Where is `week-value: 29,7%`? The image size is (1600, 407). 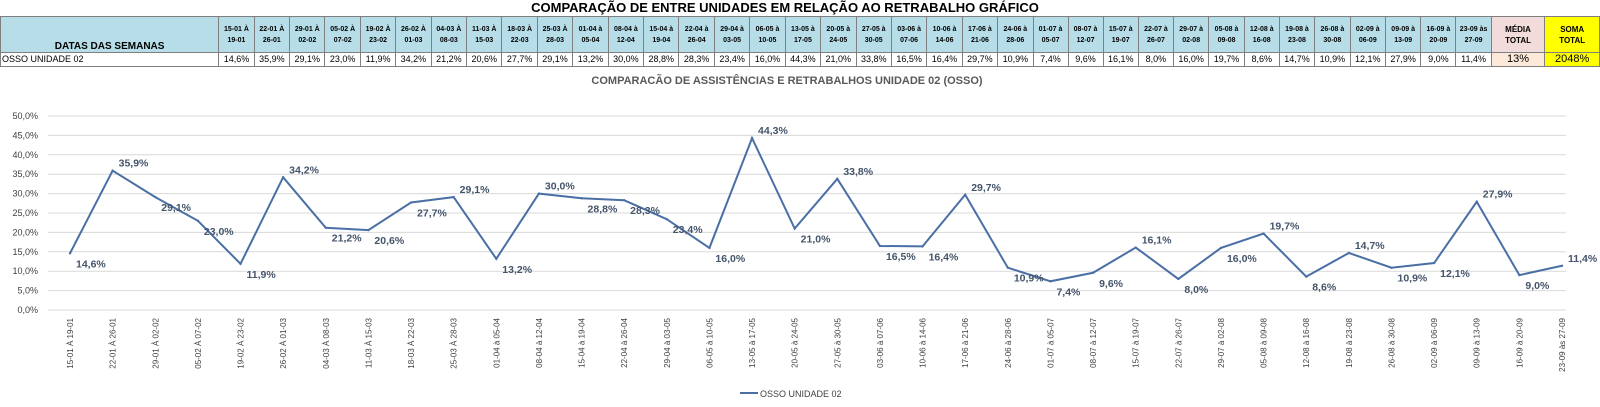 week-value: 29,7% is located at coordinates (980, 59).